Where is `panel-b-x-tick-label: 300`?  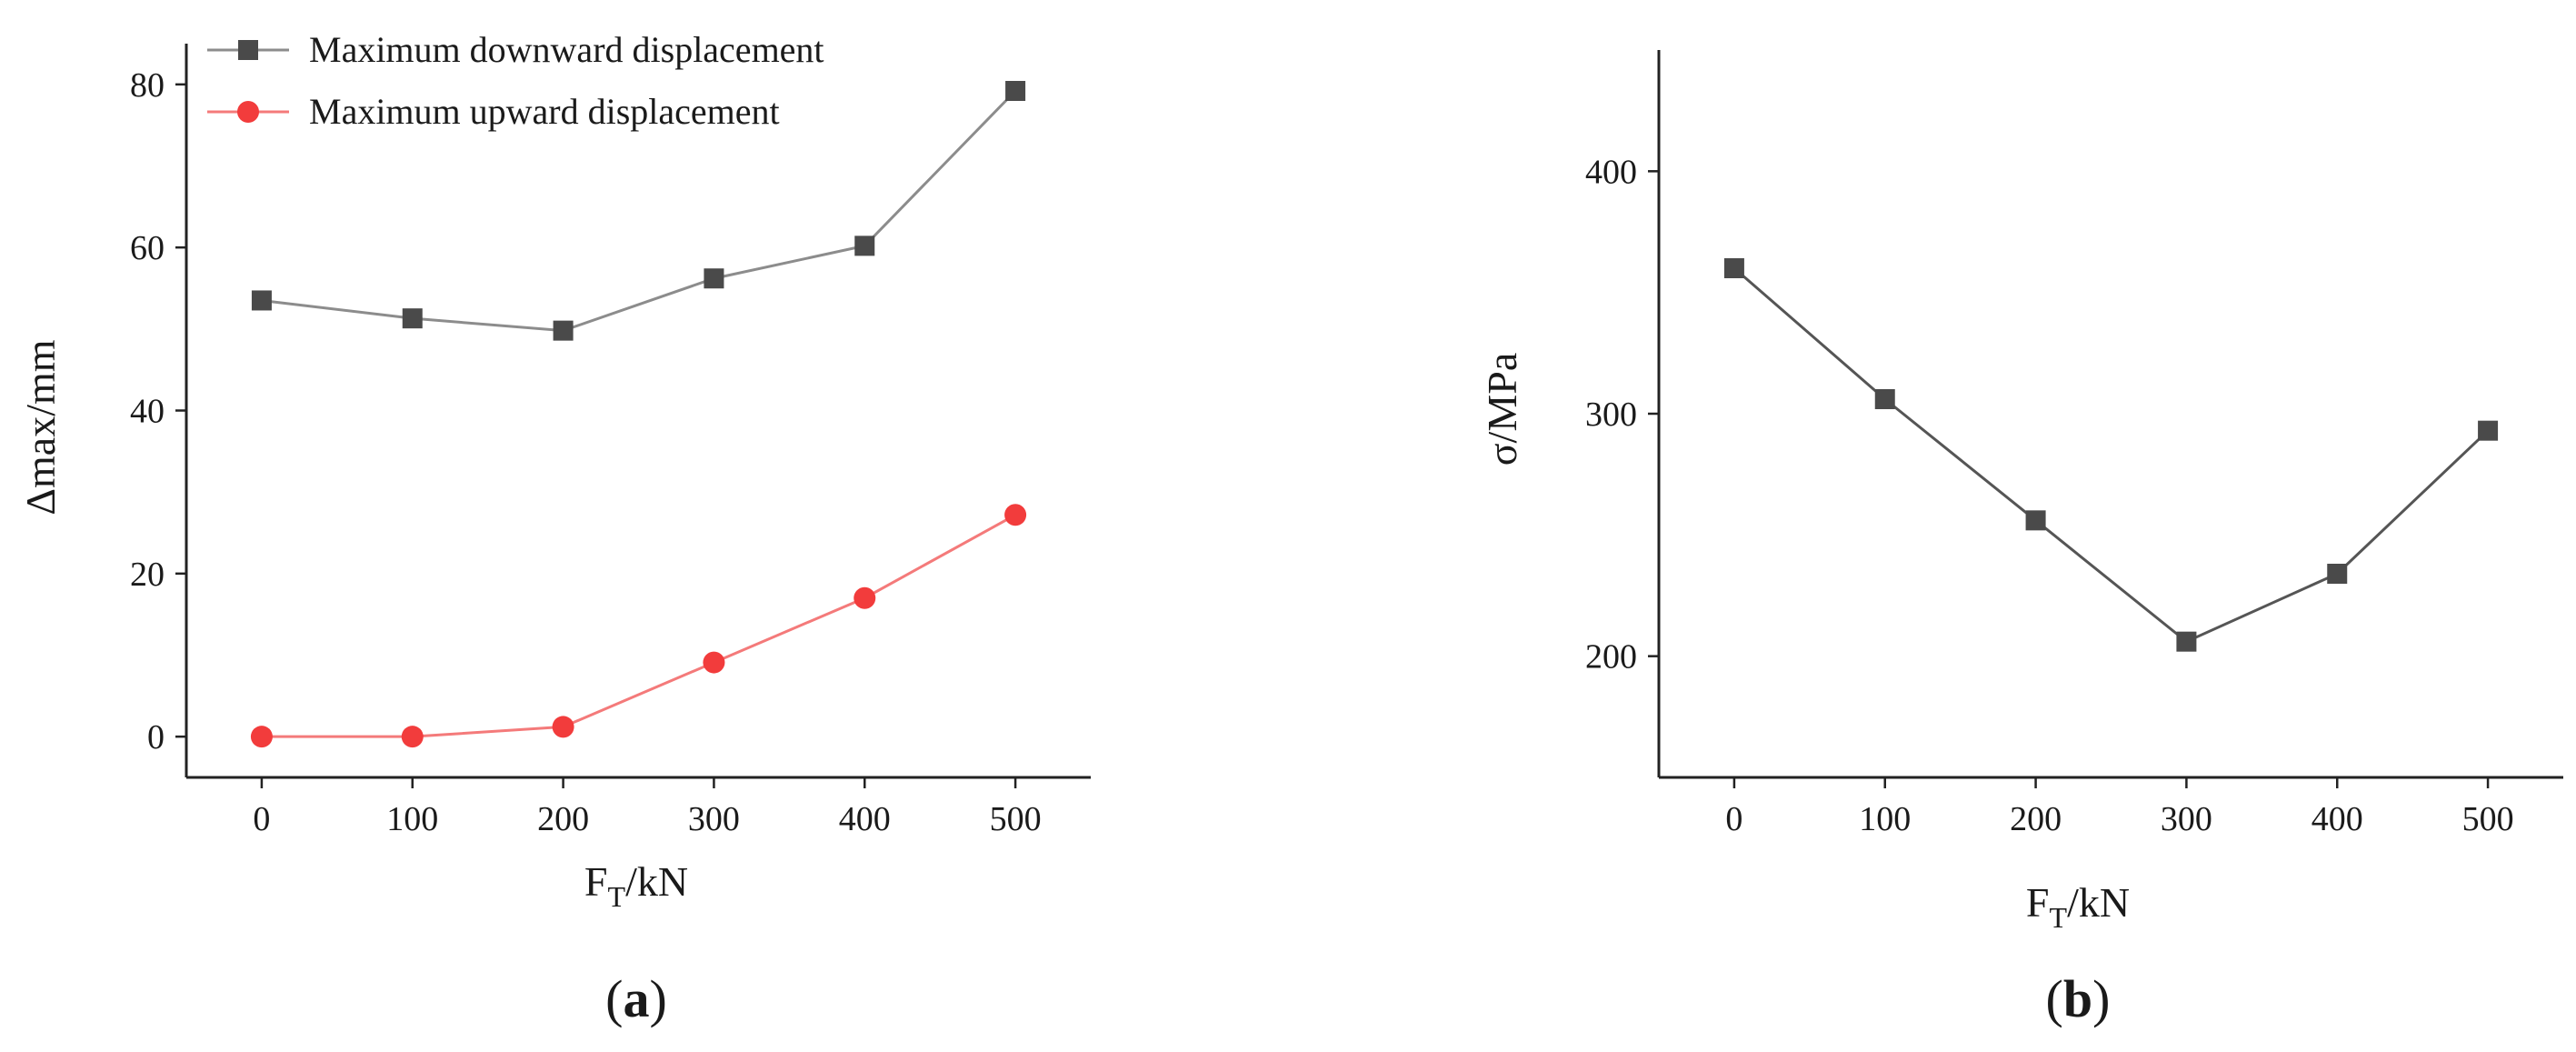
panel-b-x-tick-label: 300 is located at coordinates (2186, 819).